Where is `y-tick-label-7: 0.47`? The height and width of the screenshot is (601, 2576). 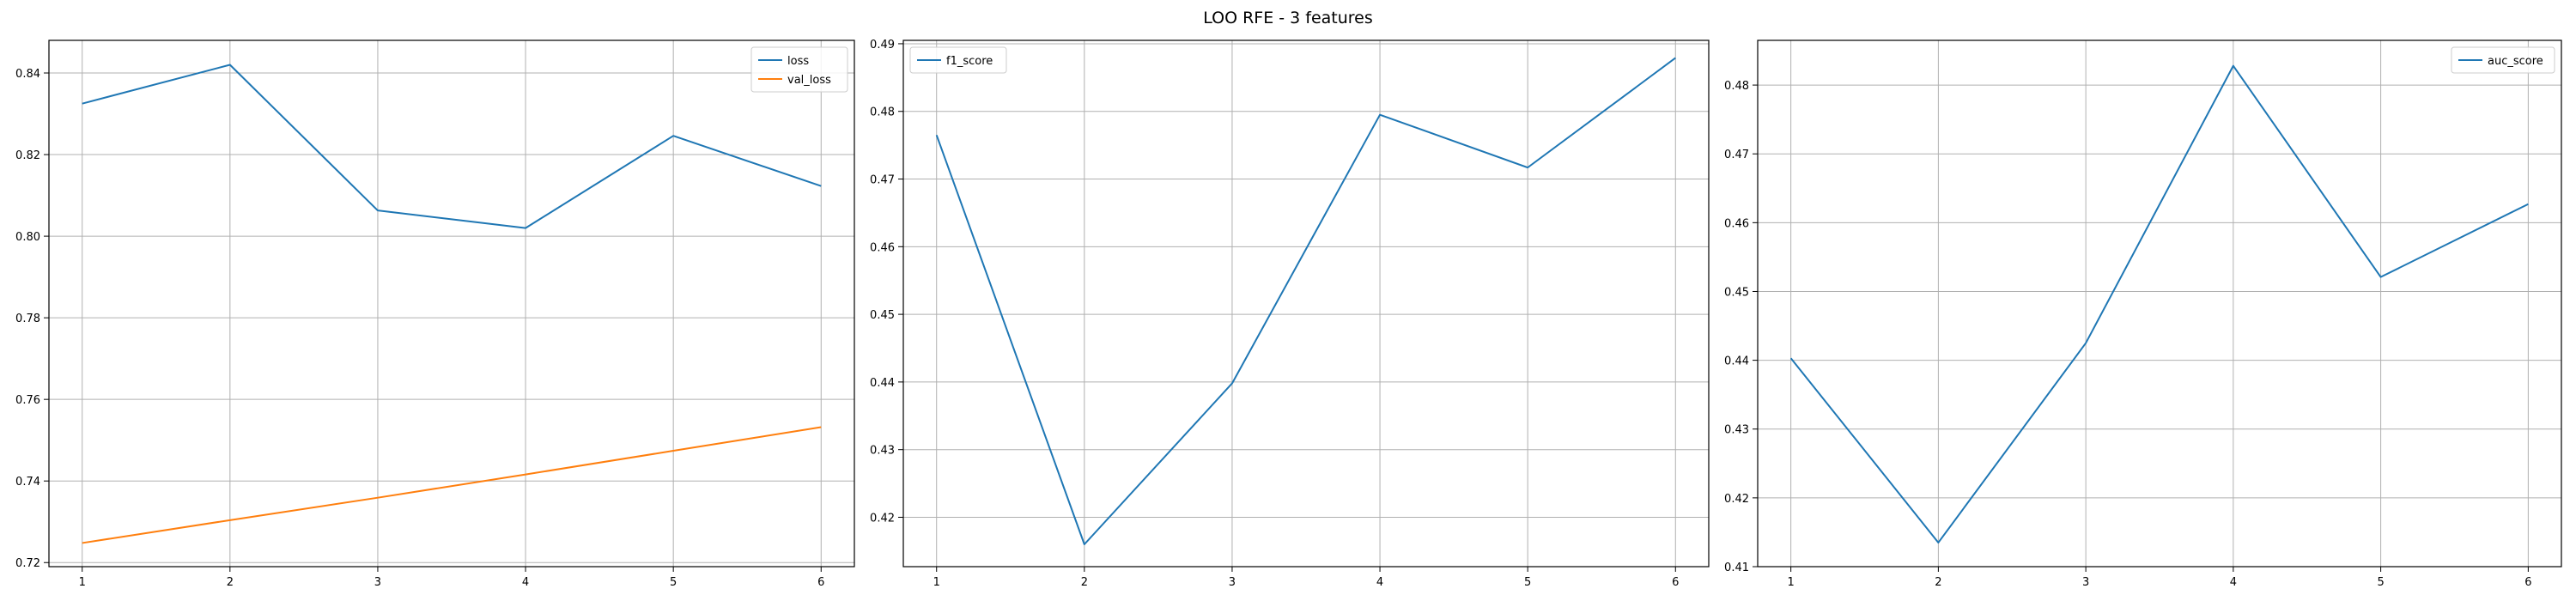
y-tick-label-7: 0.47 is located at coordinates (1737, 155).